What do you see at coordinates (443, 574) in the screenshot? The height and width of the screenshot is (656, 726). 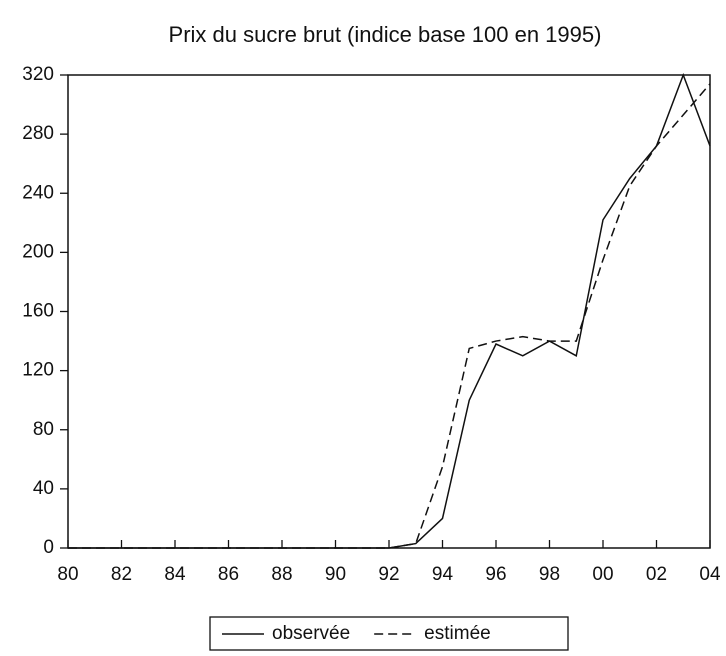 I see `x-tick-label: 94` at bounding box center [443, 574].